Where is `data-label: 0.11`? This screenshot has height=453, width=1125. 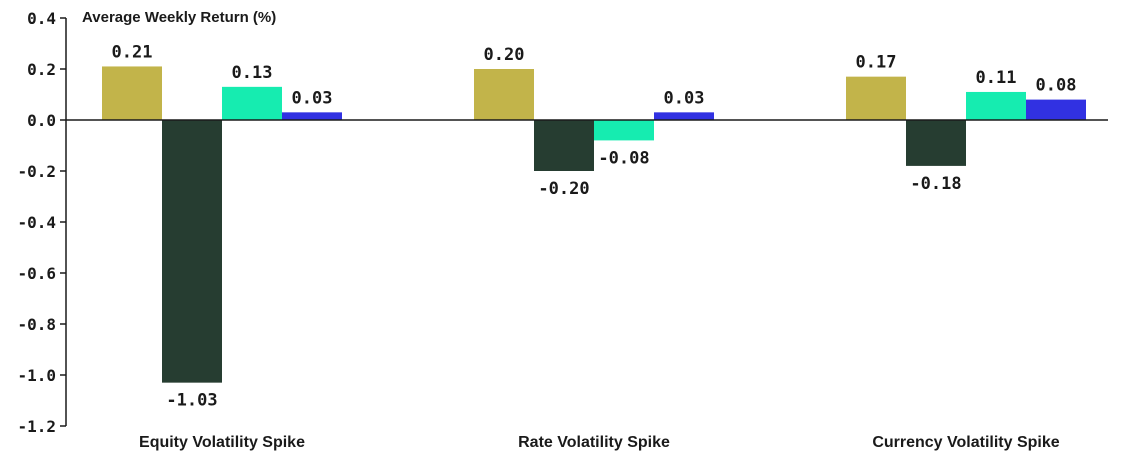 data-label: 0.11 is located at coordinates (996, 78).